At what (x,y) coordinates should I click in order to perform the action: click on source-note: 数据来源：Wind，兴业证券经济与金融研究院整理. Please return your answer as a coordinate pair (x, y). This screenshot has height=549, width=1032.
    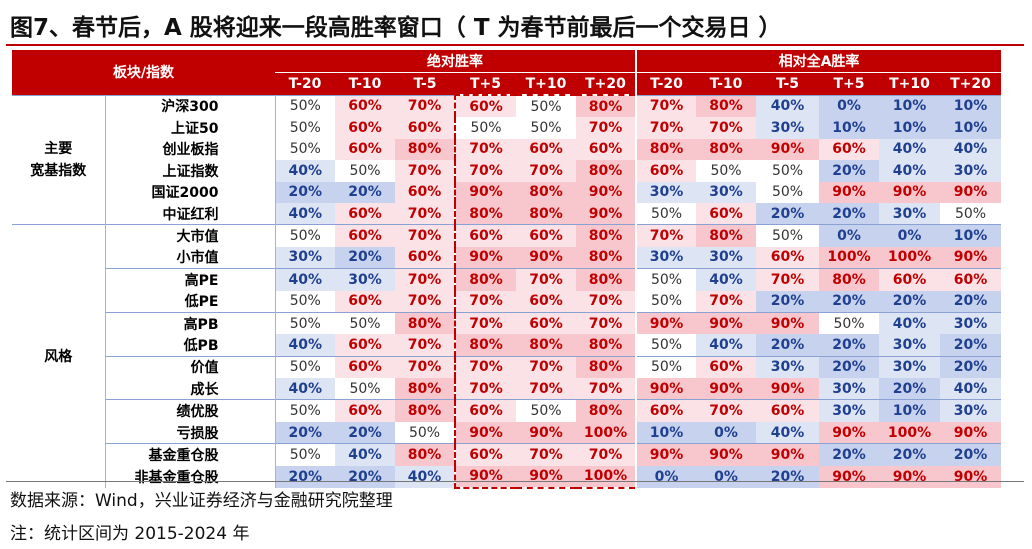
    Looking at the image, I should click on (201, 501).